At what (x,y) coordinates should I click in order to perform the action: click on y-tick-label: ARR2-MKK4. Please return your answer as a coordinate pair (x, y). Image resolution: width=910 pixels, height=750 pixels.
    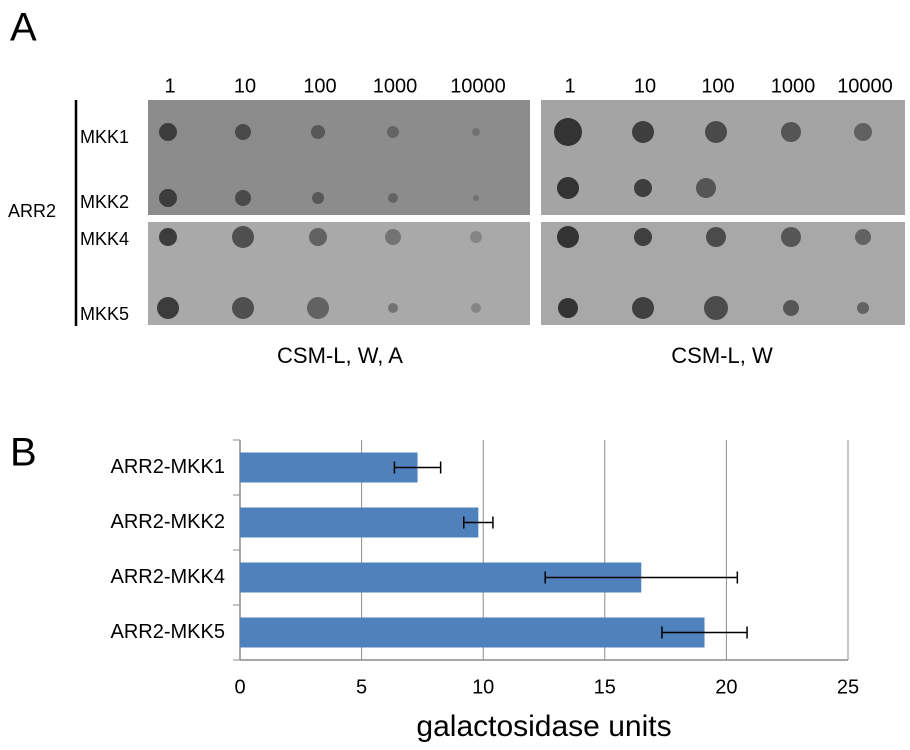
    Looking at the image, I should click on (168, 577).